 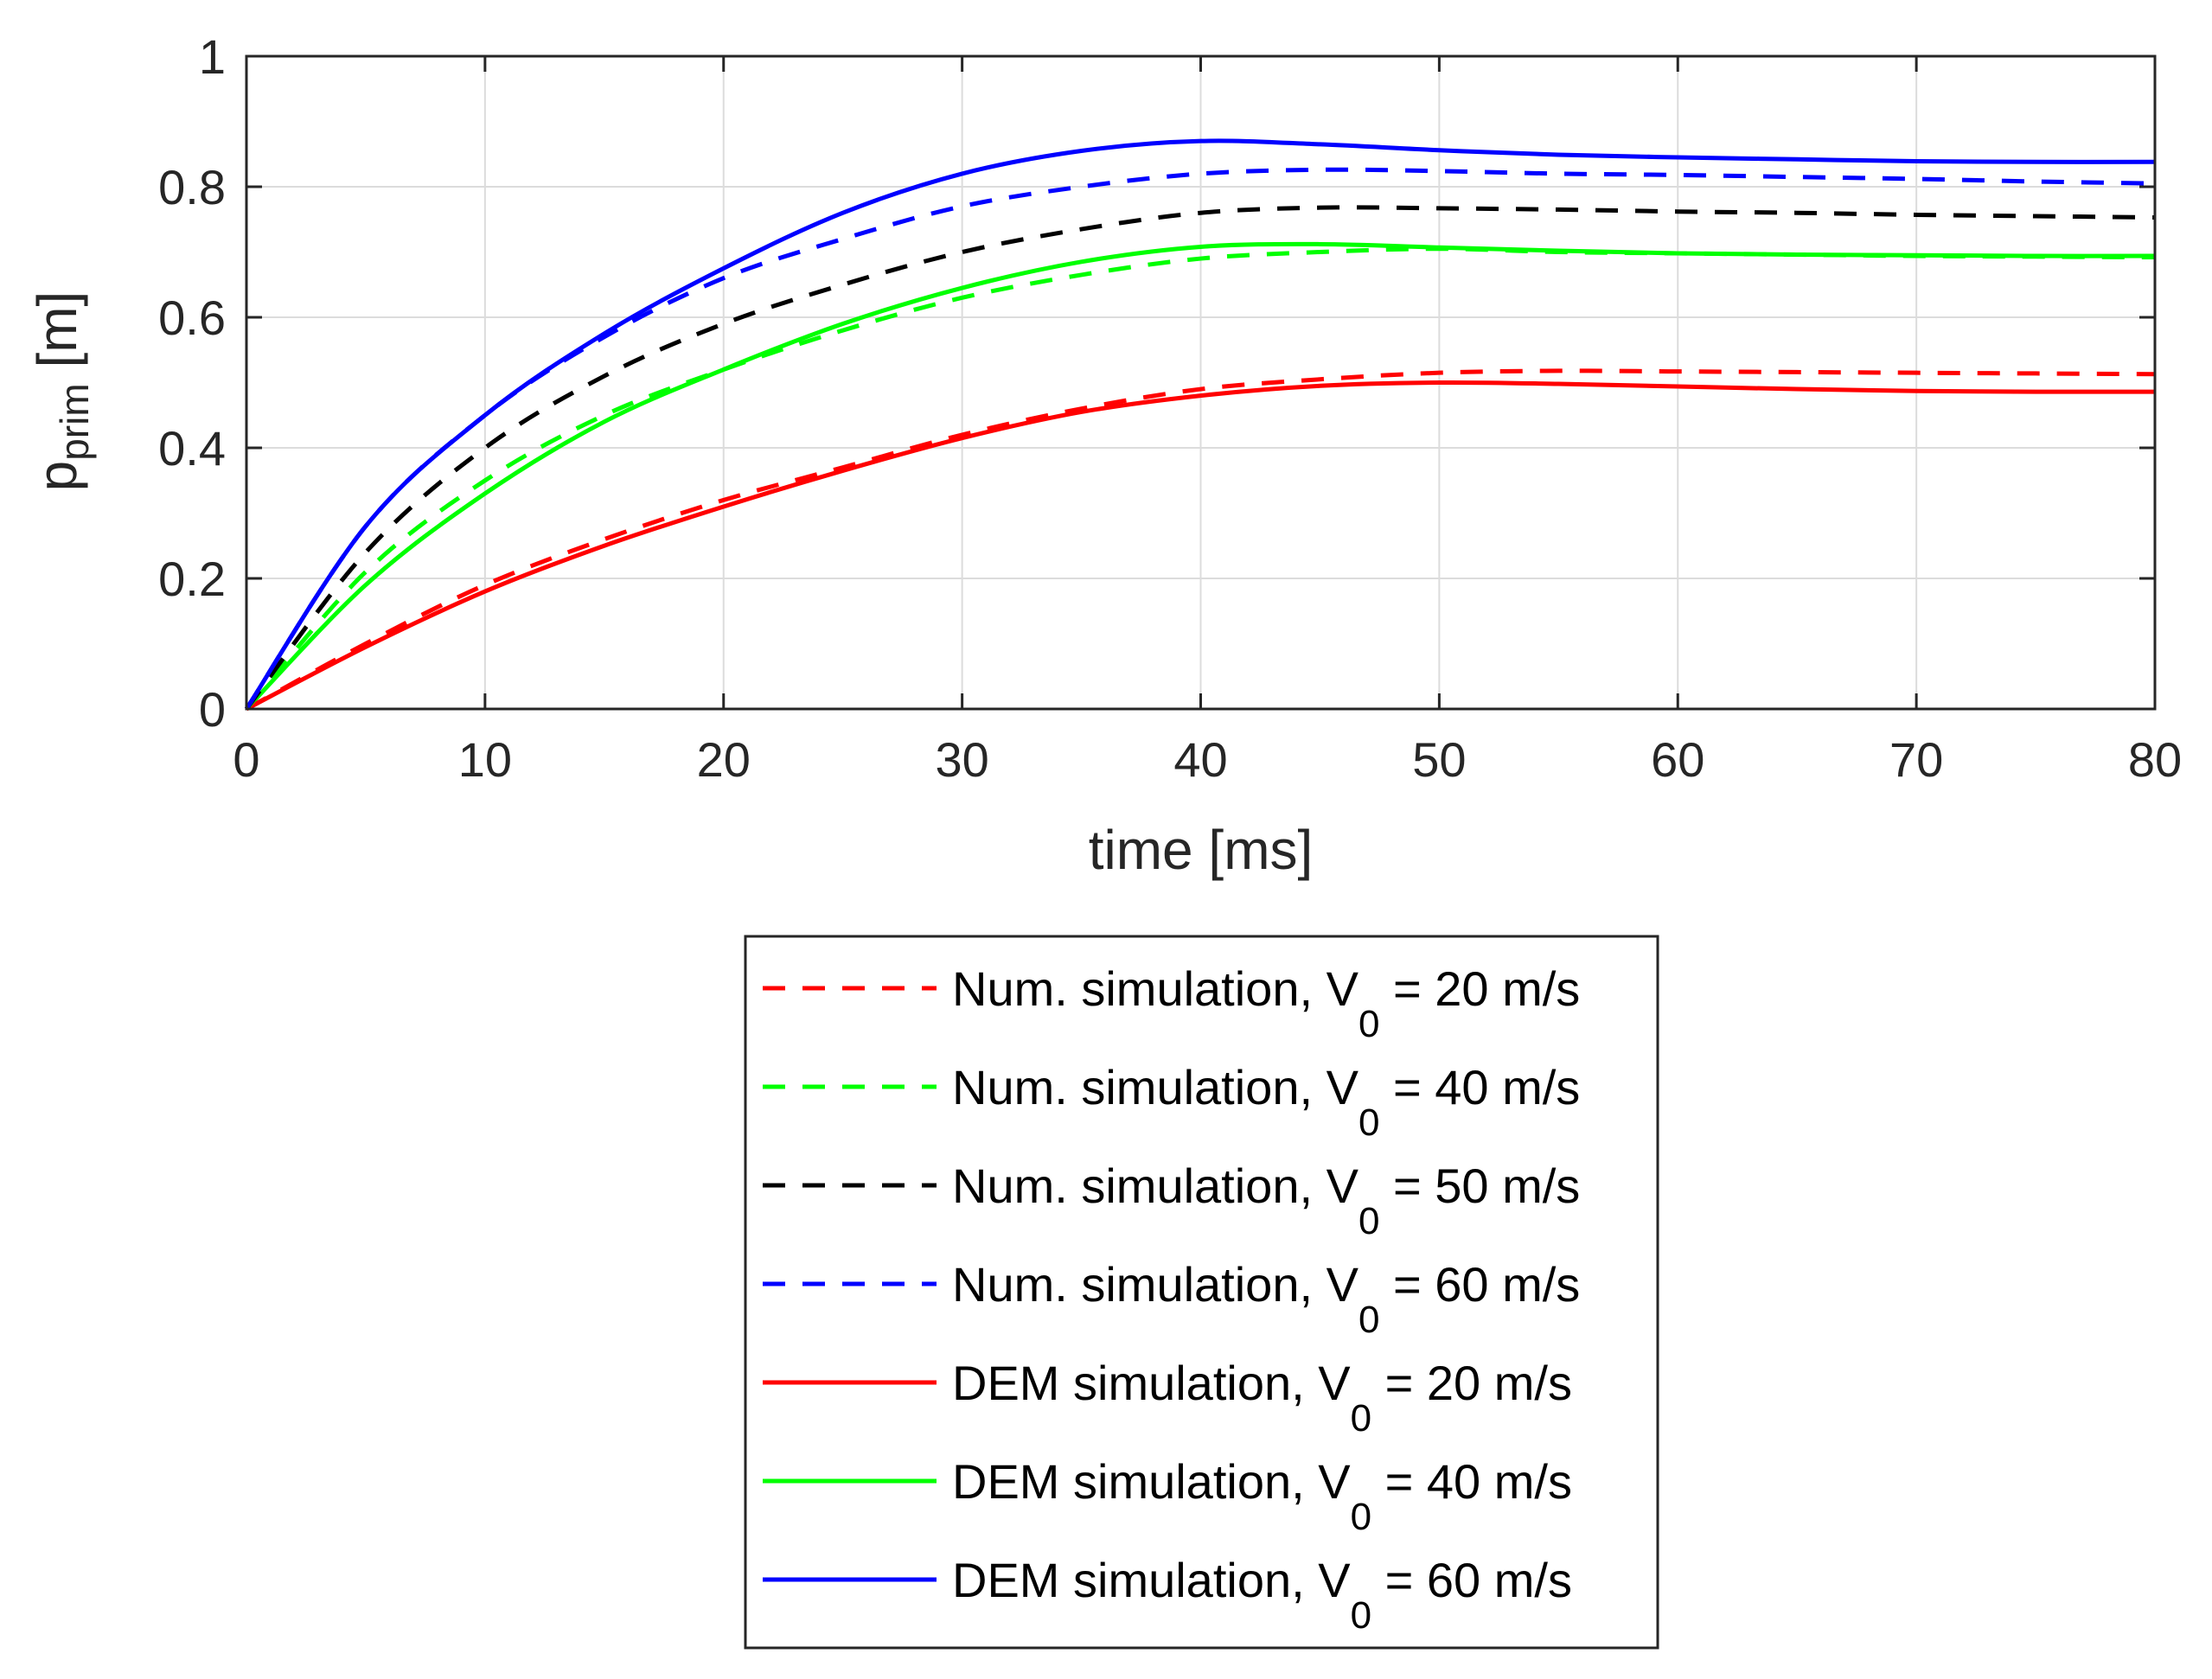 I want to click on y-tick-label: 0.8, so click(x=192, y=187).